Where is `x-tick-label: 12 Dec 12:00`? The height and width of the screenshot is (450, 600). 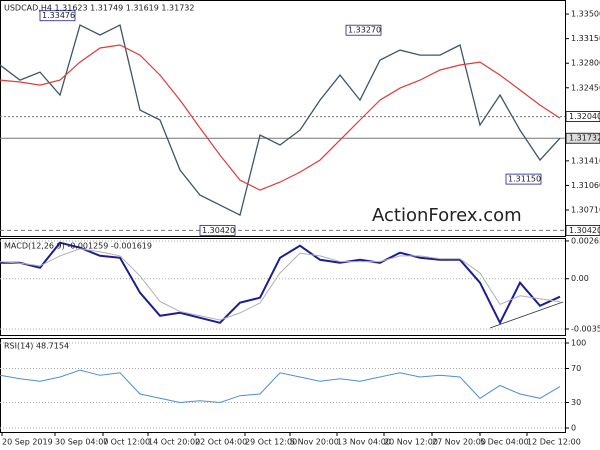
x-tick-label: 12 Dec 12:00 is located at coordinates (554, 442).